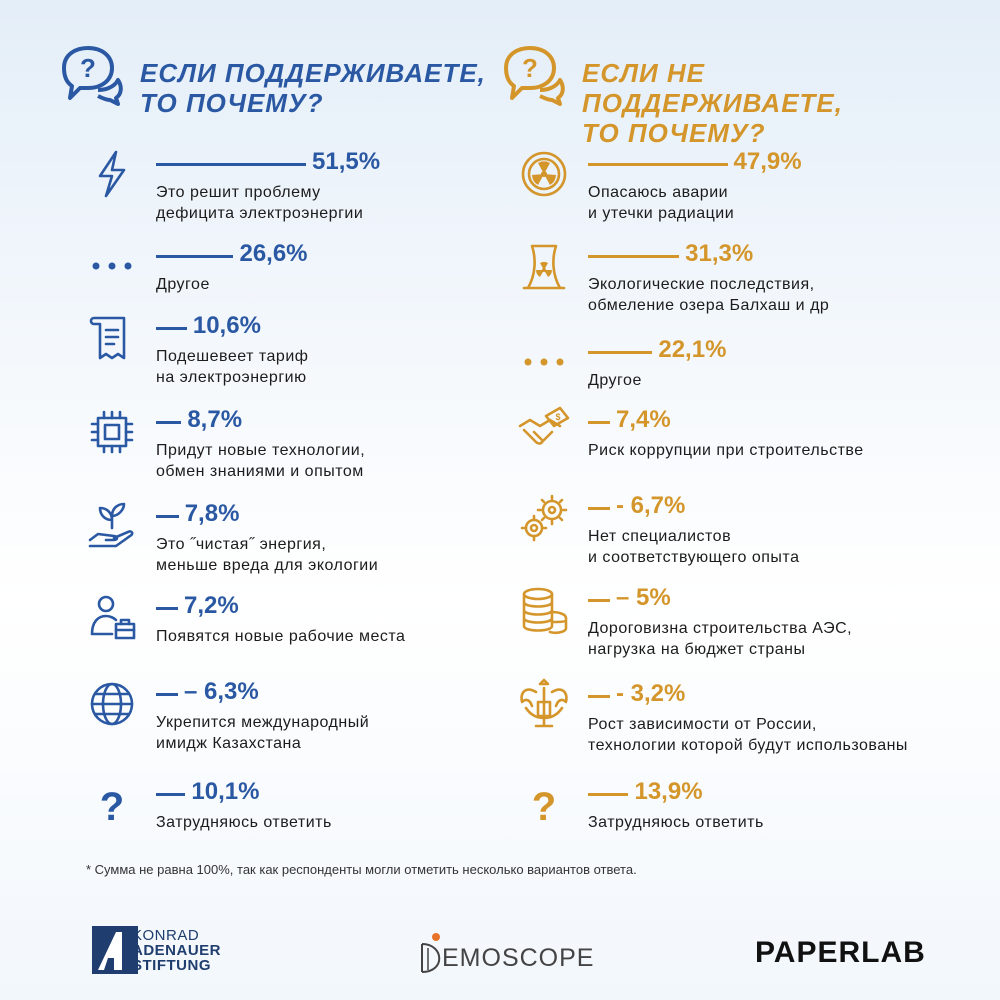 This screenshot has width=1000, height=1000. What do you see at coordinates (651, 505) in the screenshot?
I see `value-label: - 6,7%` at bounding box center [651, 505].